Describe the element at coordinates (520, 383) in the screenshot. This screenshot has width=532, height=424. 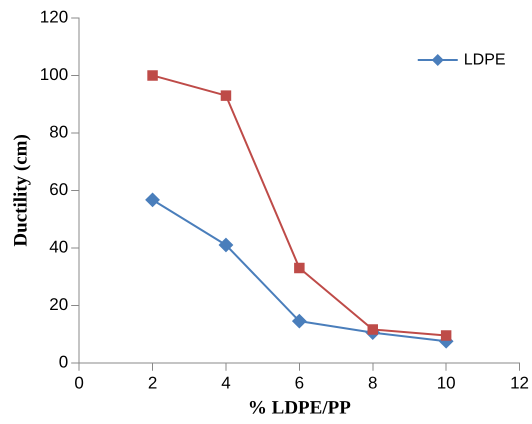
I see `x-tick-label: 12` at that location.